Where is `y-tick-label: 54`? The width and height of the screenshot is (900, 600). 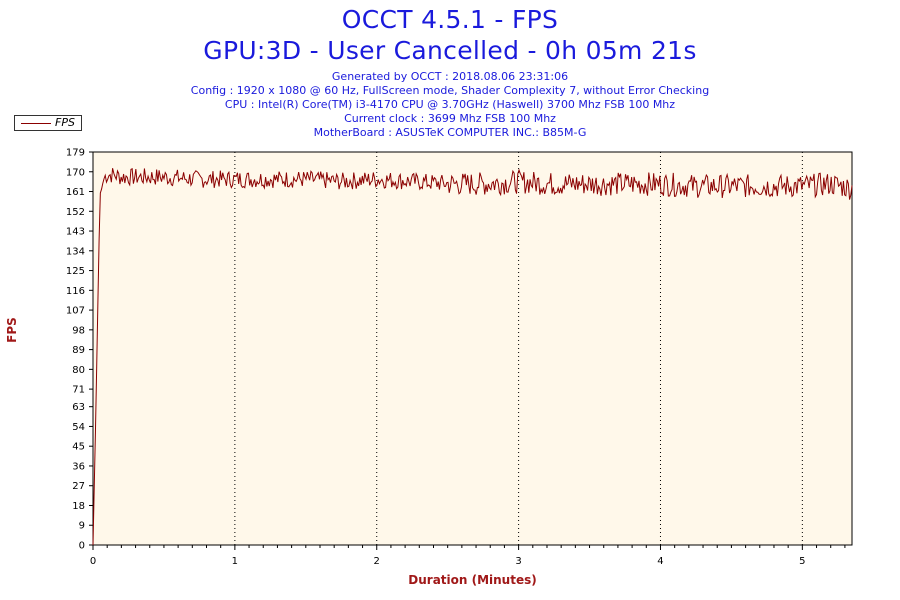 y-tick-label: 54 is located at coordinates (78, 427).